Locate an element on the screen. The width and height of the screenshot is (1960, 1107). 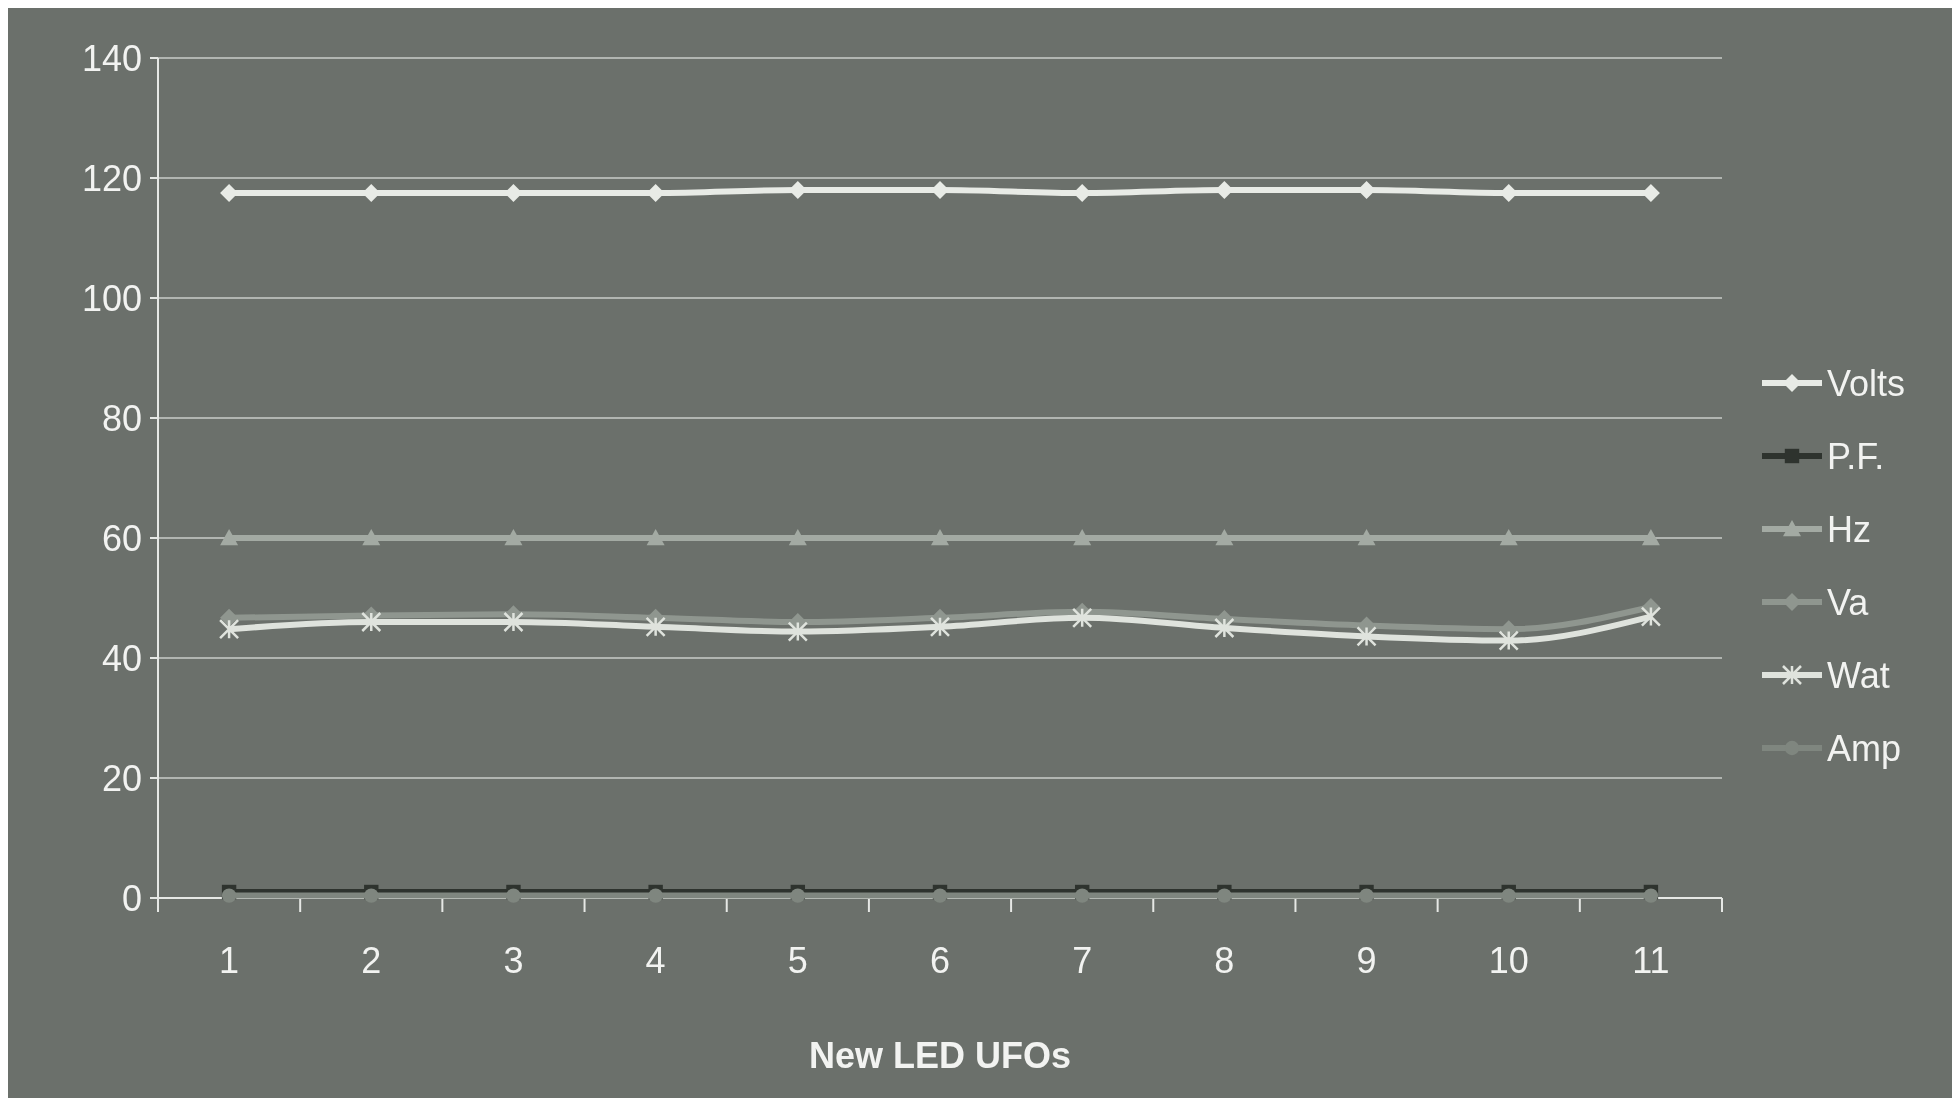
x-tick-label: 2 is located at coordinates (371, 960).